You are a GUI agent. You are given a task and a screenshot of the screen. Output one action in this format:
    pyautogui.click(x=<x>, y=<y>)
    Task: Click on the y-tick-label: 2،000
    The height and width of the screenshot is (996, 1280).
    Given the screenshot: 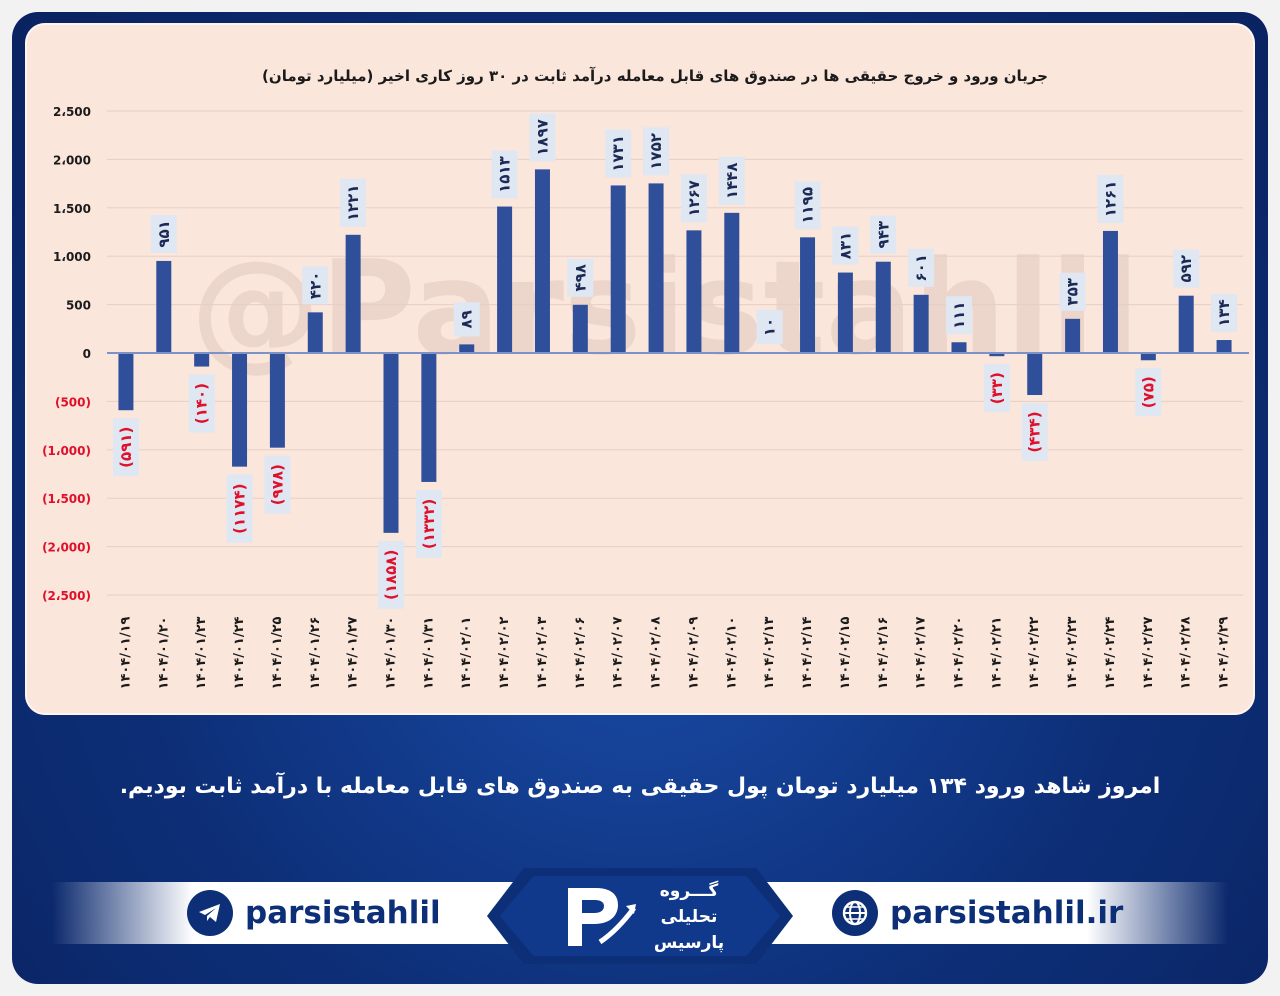 What is the action you would take?
    pyautogui.click(x=72, y=160)
    